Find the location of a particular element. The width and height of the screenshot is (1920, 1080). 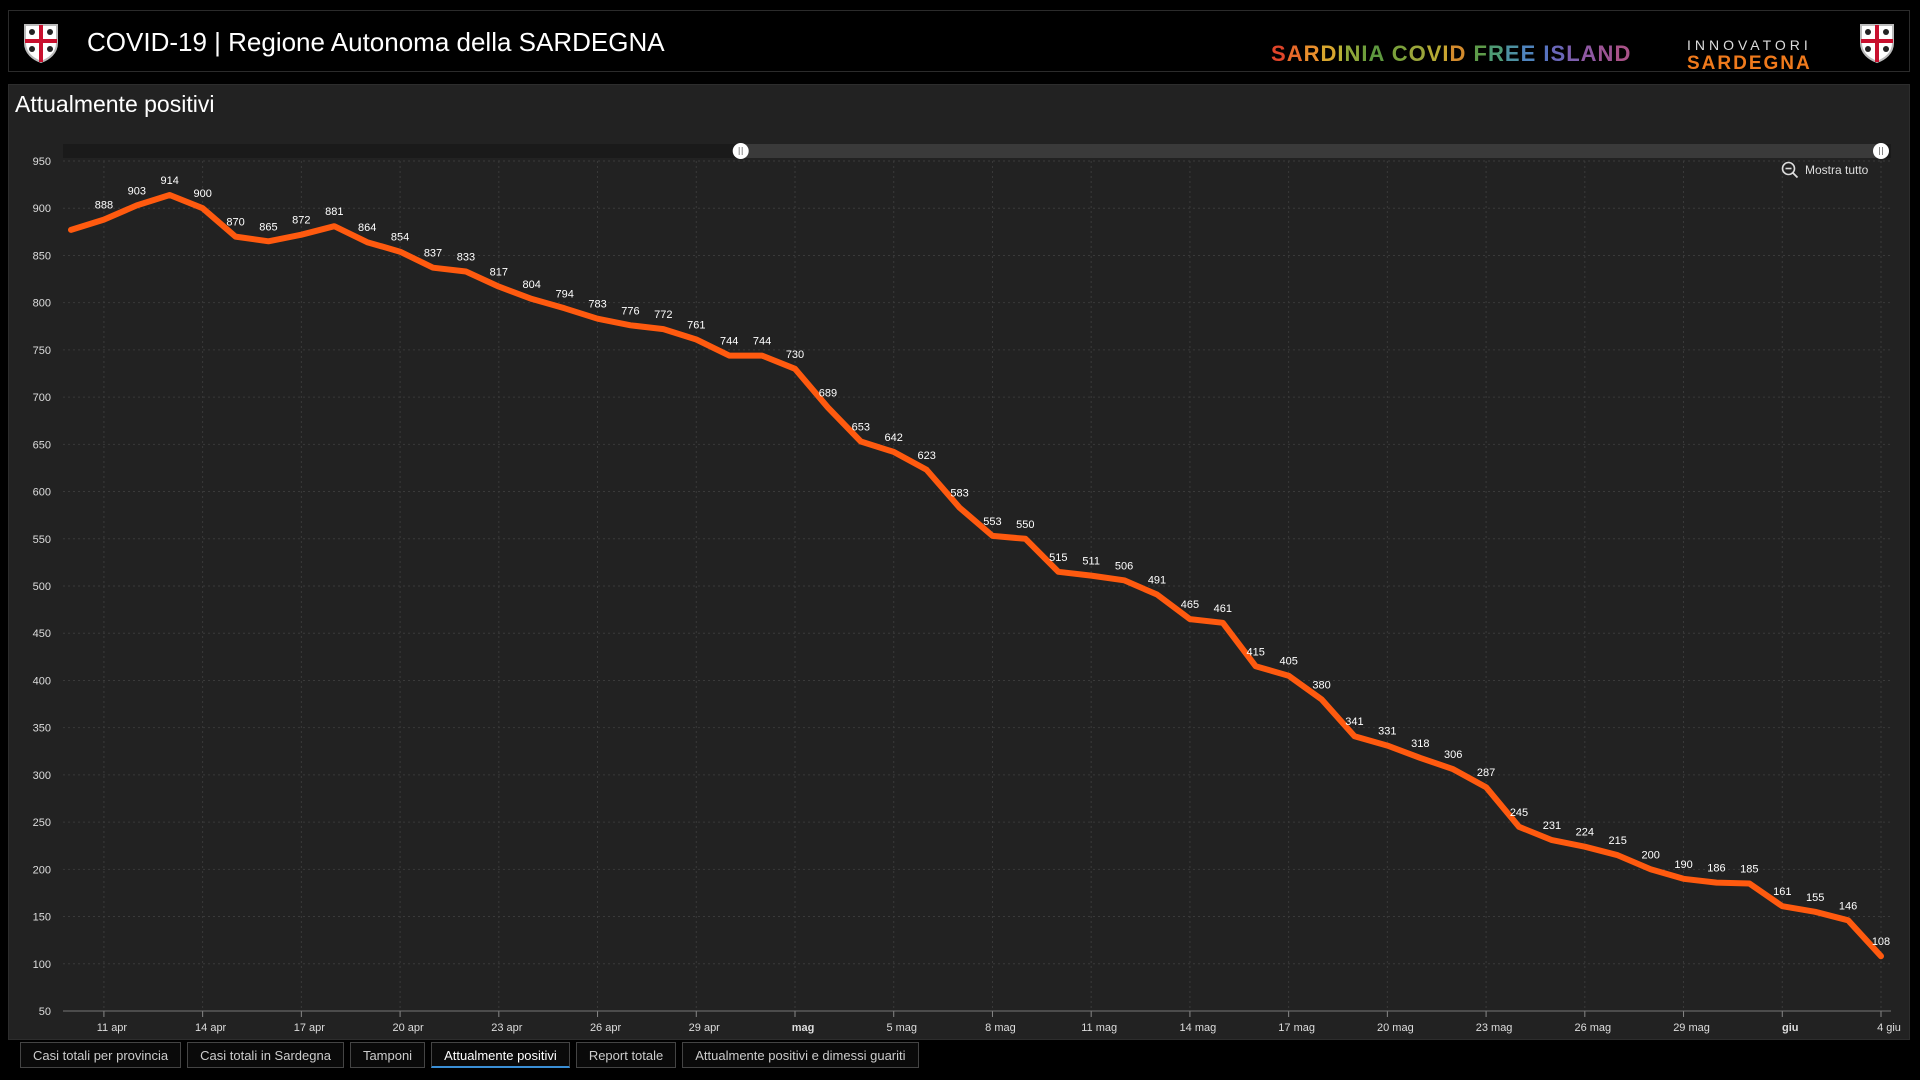

data-label: 224 is located at coordinates (1585, 833).